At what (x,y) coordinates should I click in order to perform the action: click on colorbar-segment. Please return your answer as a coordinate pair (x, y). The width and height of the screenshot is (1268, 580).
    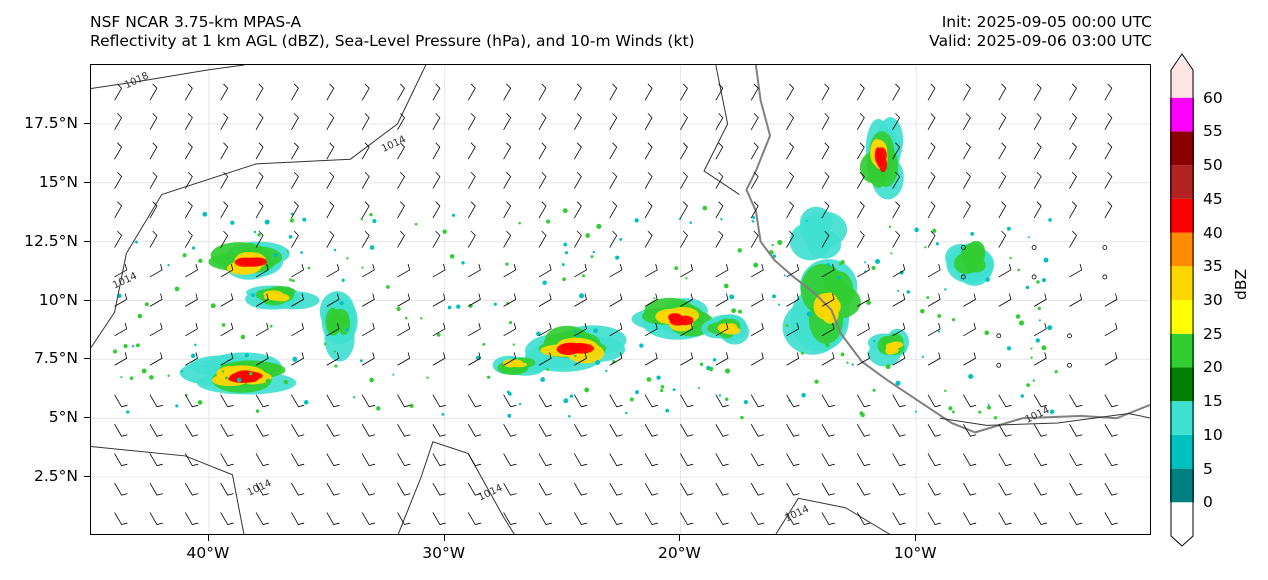
    Looking at the image, I should click on (1182, 317).